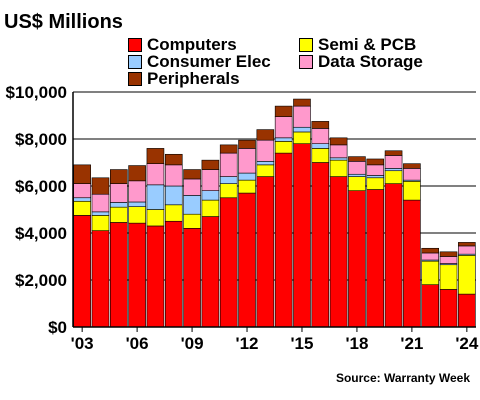 The image size is (480, 400). I want to click on bar-segment-2020-data-storage, so click(393, 162).